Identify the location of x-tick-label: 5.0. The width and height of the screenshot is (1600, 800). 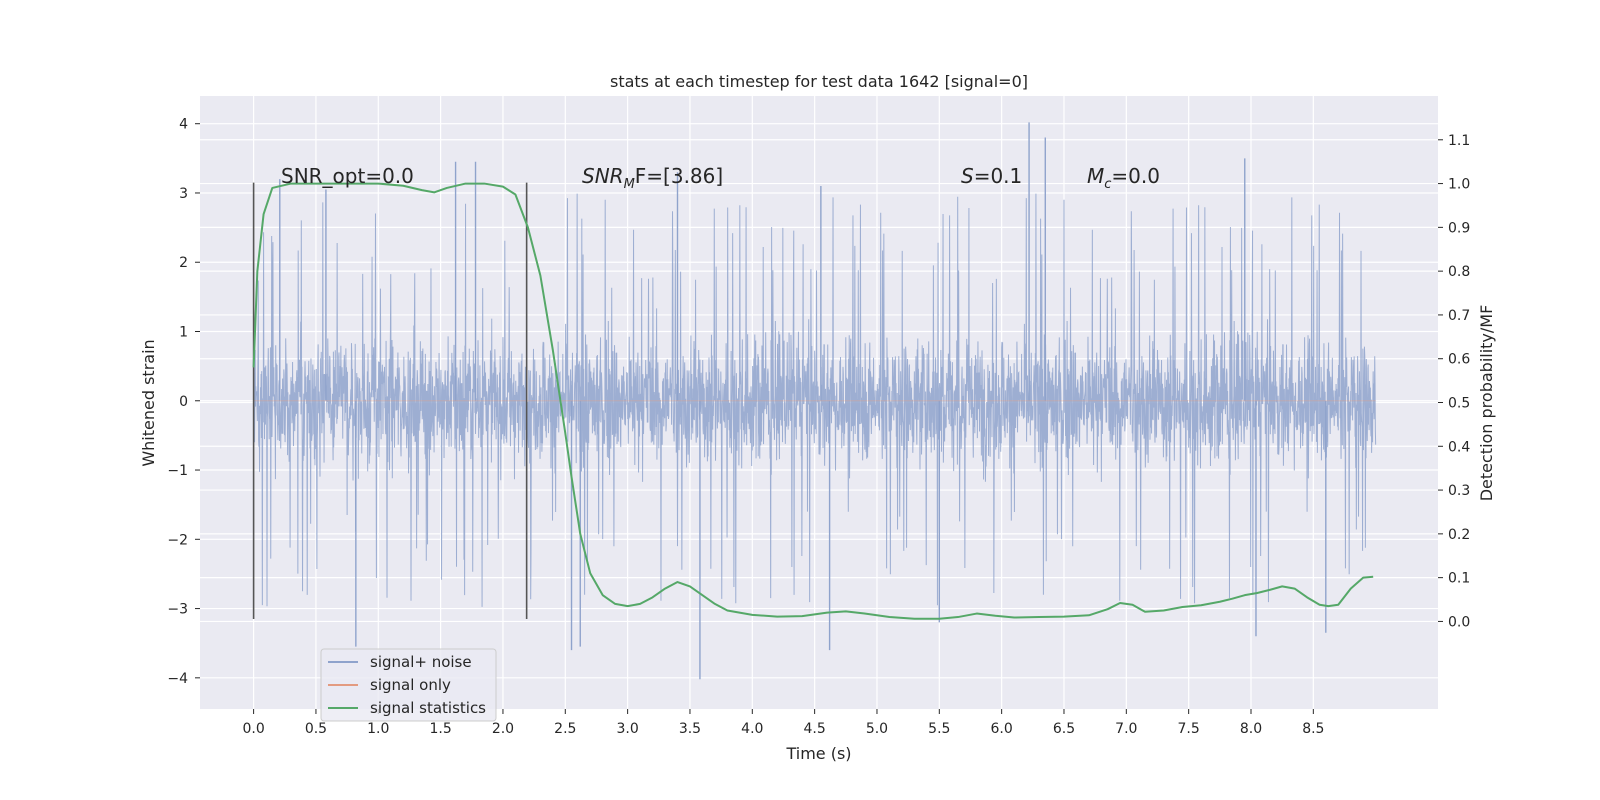
(877, 729).